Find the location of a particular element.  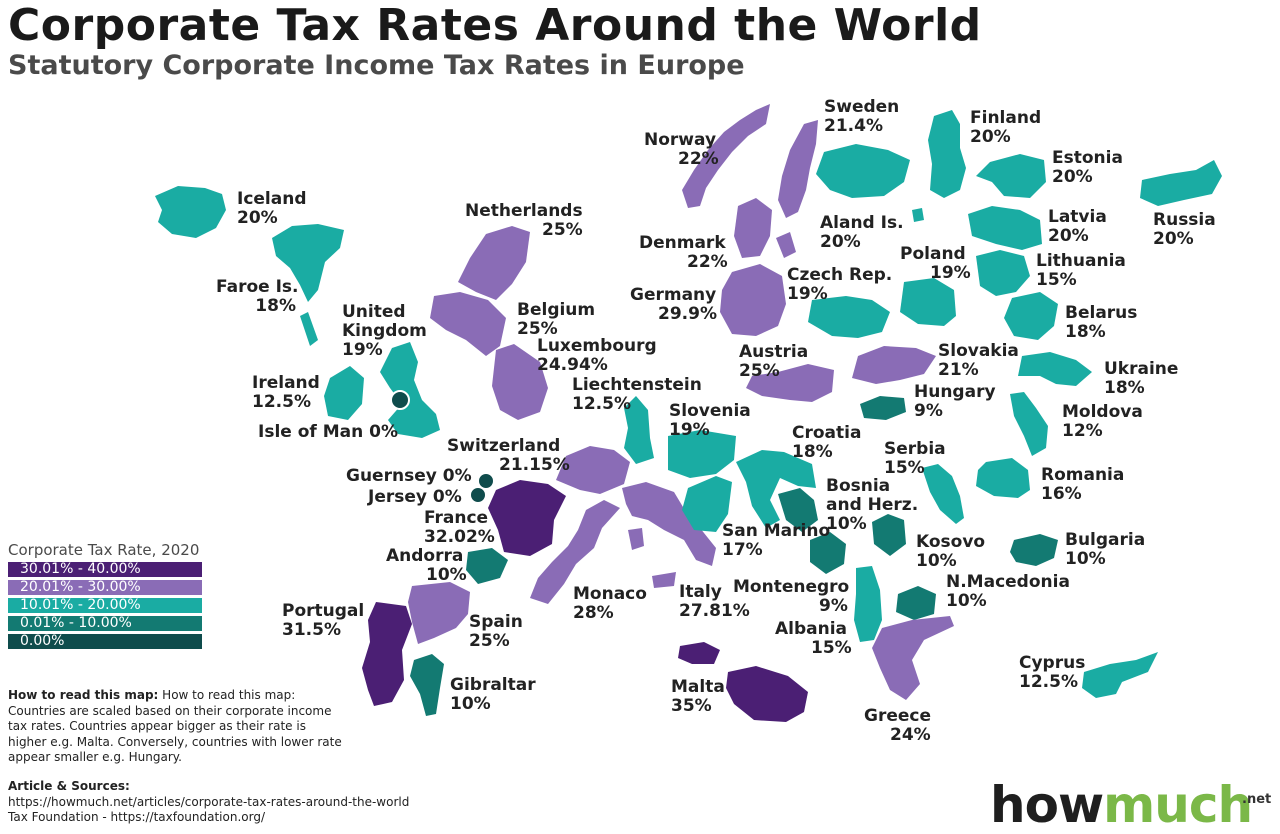

label-sweden: Sweden 21.4% is located at coordinates (862, 116).